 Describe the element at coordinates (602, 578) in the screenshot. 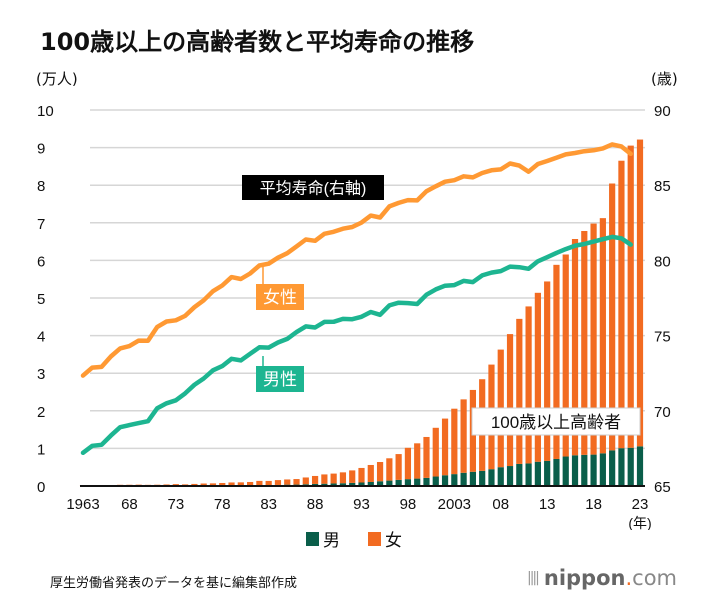

I see `nippon-logo: |||| nippon. com` at that location.